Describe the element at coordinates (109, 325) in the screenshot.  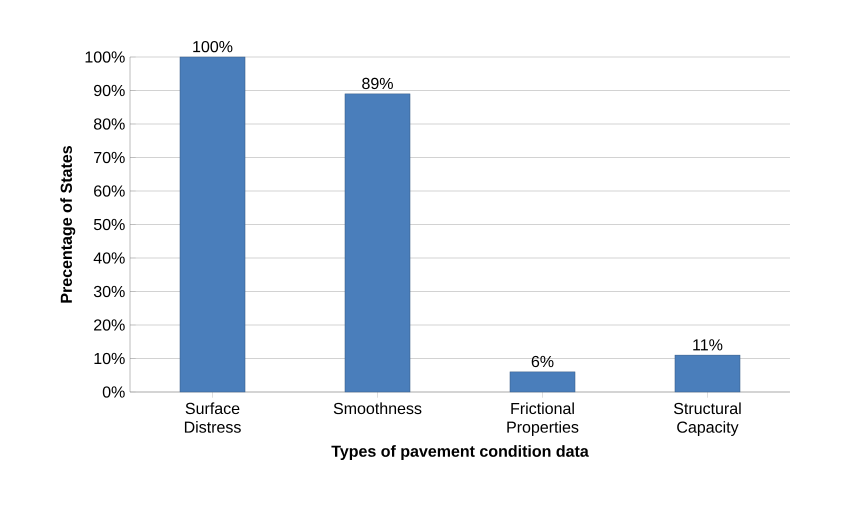
I see `y-tick-label: 20%` at that location.